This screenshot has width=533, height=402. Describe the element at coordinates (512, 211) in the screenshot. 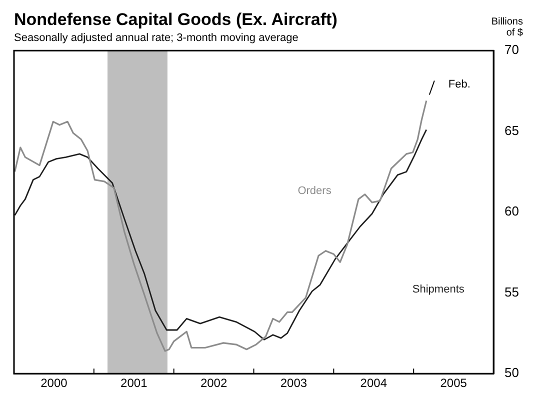

I see `y-tick-label: 60` at that location.